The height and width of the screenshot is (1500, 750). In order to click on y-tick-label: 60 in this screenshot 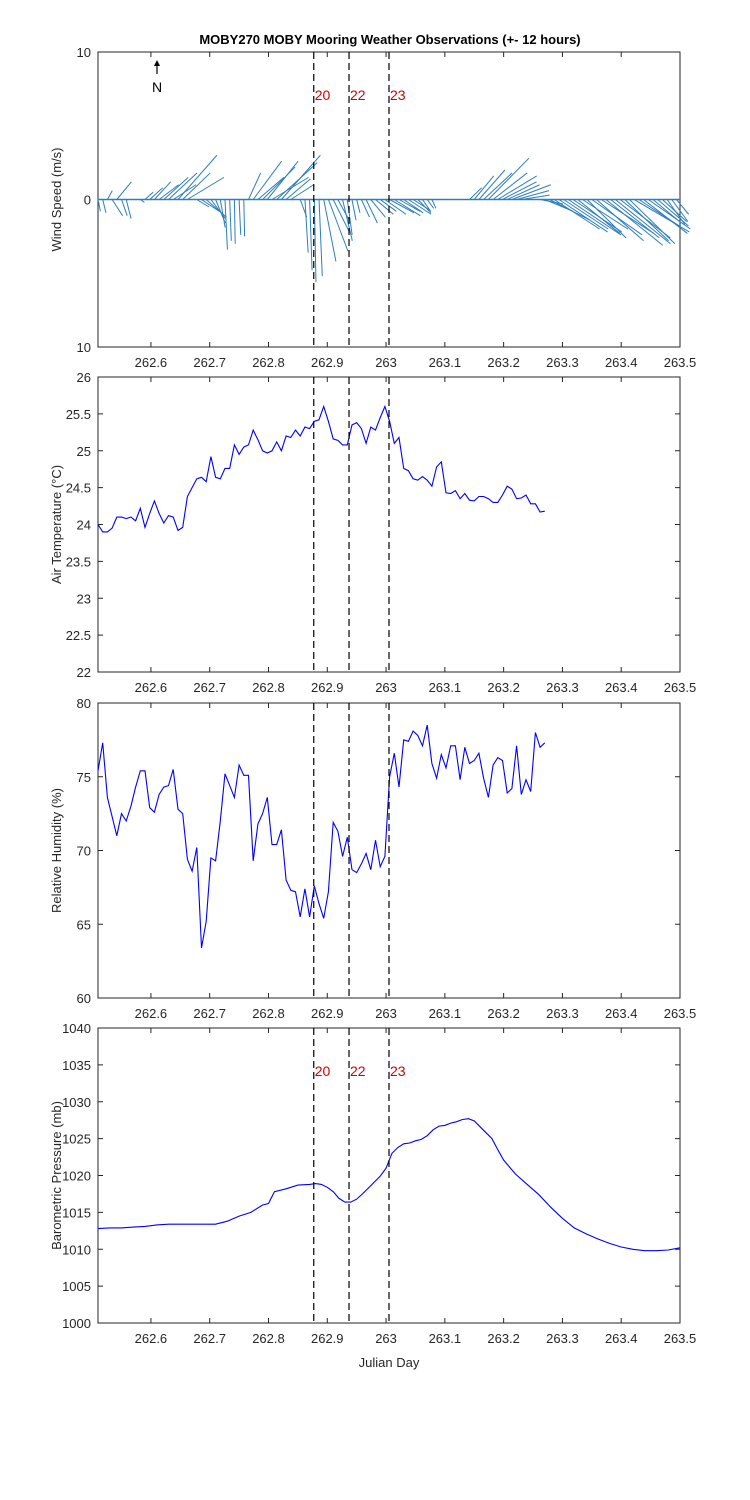, I will do `click(84, 998)`.